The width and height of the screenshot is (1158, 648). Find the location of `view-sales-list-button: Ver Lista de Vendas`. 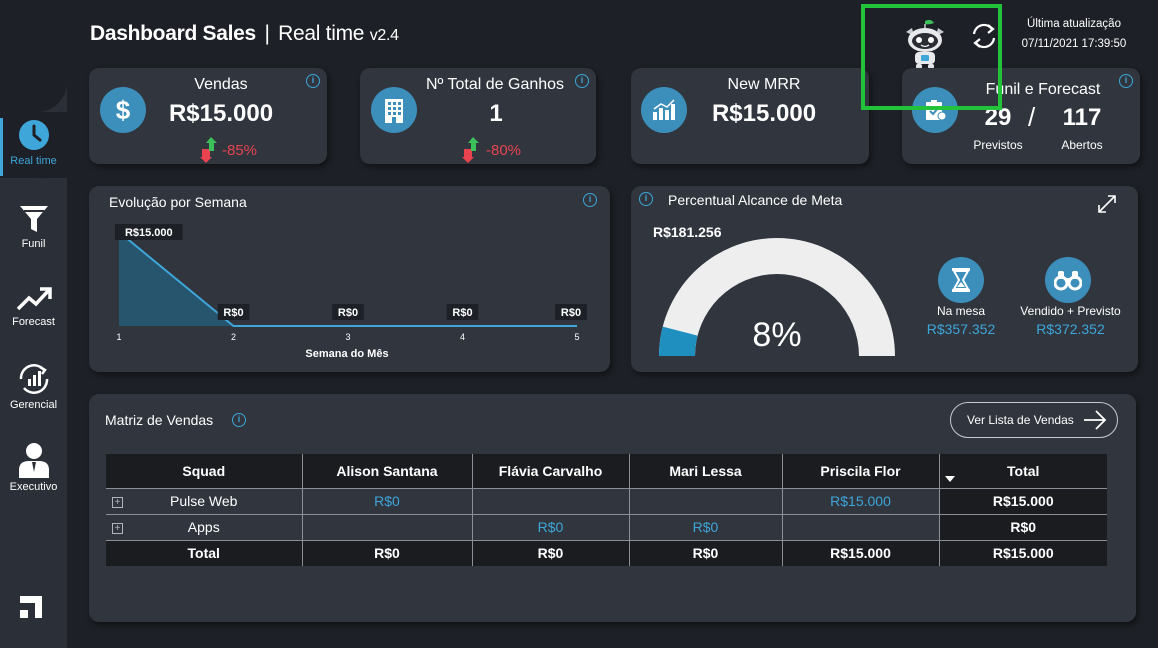

view-sales-list-button: Ver Lista de Vendas is located at coordinates (1034, 420).